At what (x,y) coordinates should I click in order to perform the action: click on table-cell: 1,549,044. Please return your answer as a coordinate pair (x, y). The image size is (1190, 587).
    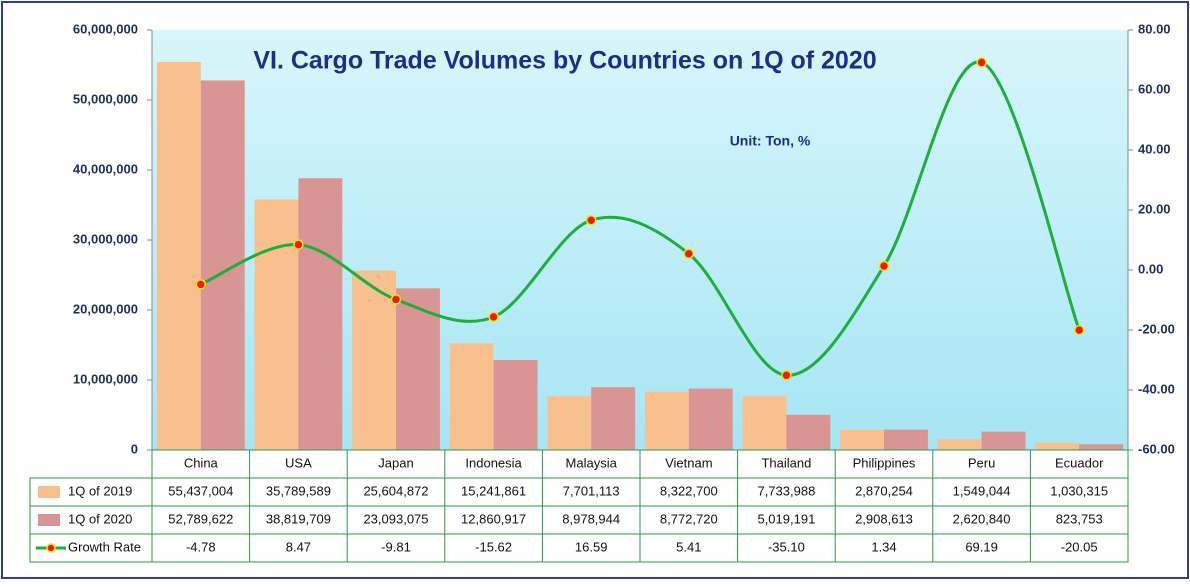
    Looking at the image, I should click on (982, 490).